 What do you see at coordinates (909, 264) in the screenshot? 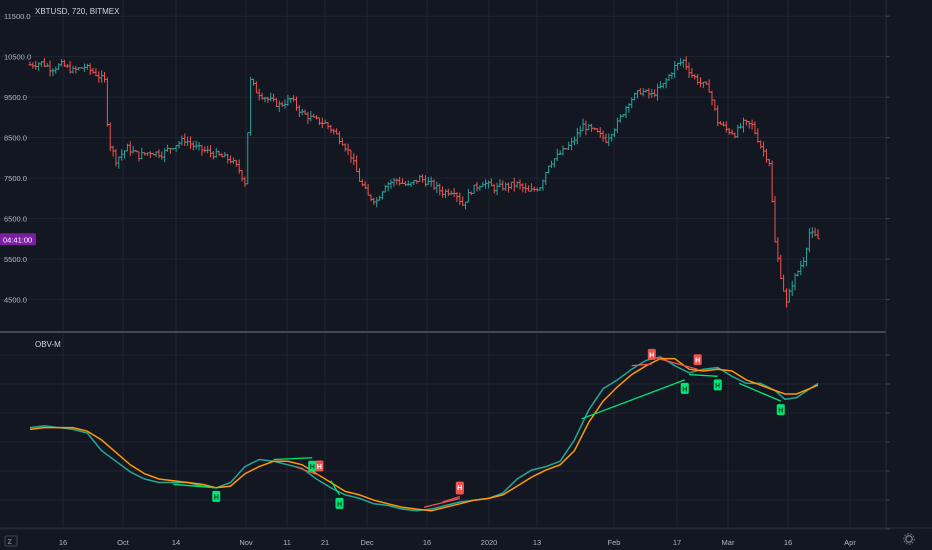
I see `price-scale-background` at bounding box center [909, 264].